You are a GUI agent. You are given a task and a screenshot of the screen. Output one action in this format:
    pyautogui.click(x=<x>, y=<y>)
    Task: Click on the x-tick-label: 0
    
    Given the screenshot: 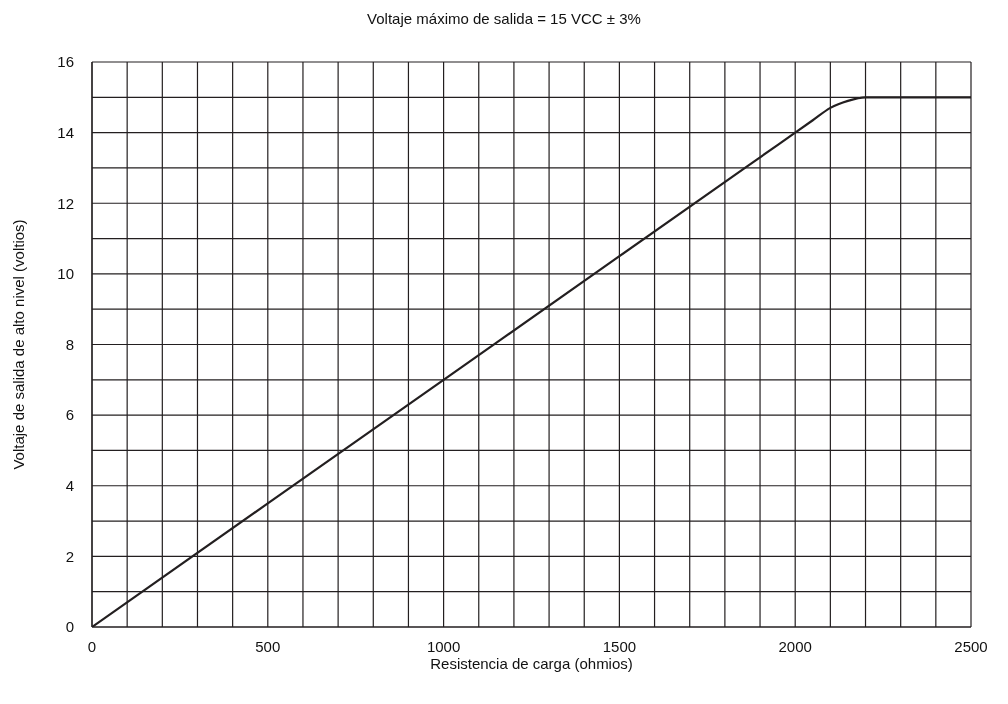 What is the action you would take?
    pyautogui.click(x=92, y=646)
    